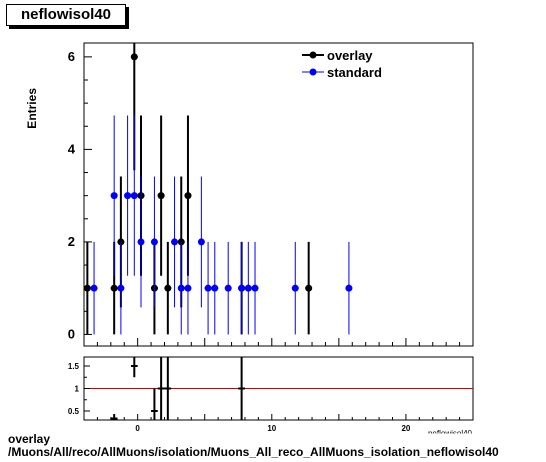  Describe the element at coordinates (177, 388) in the screenshot. I see `ratio-data-points` at that location.